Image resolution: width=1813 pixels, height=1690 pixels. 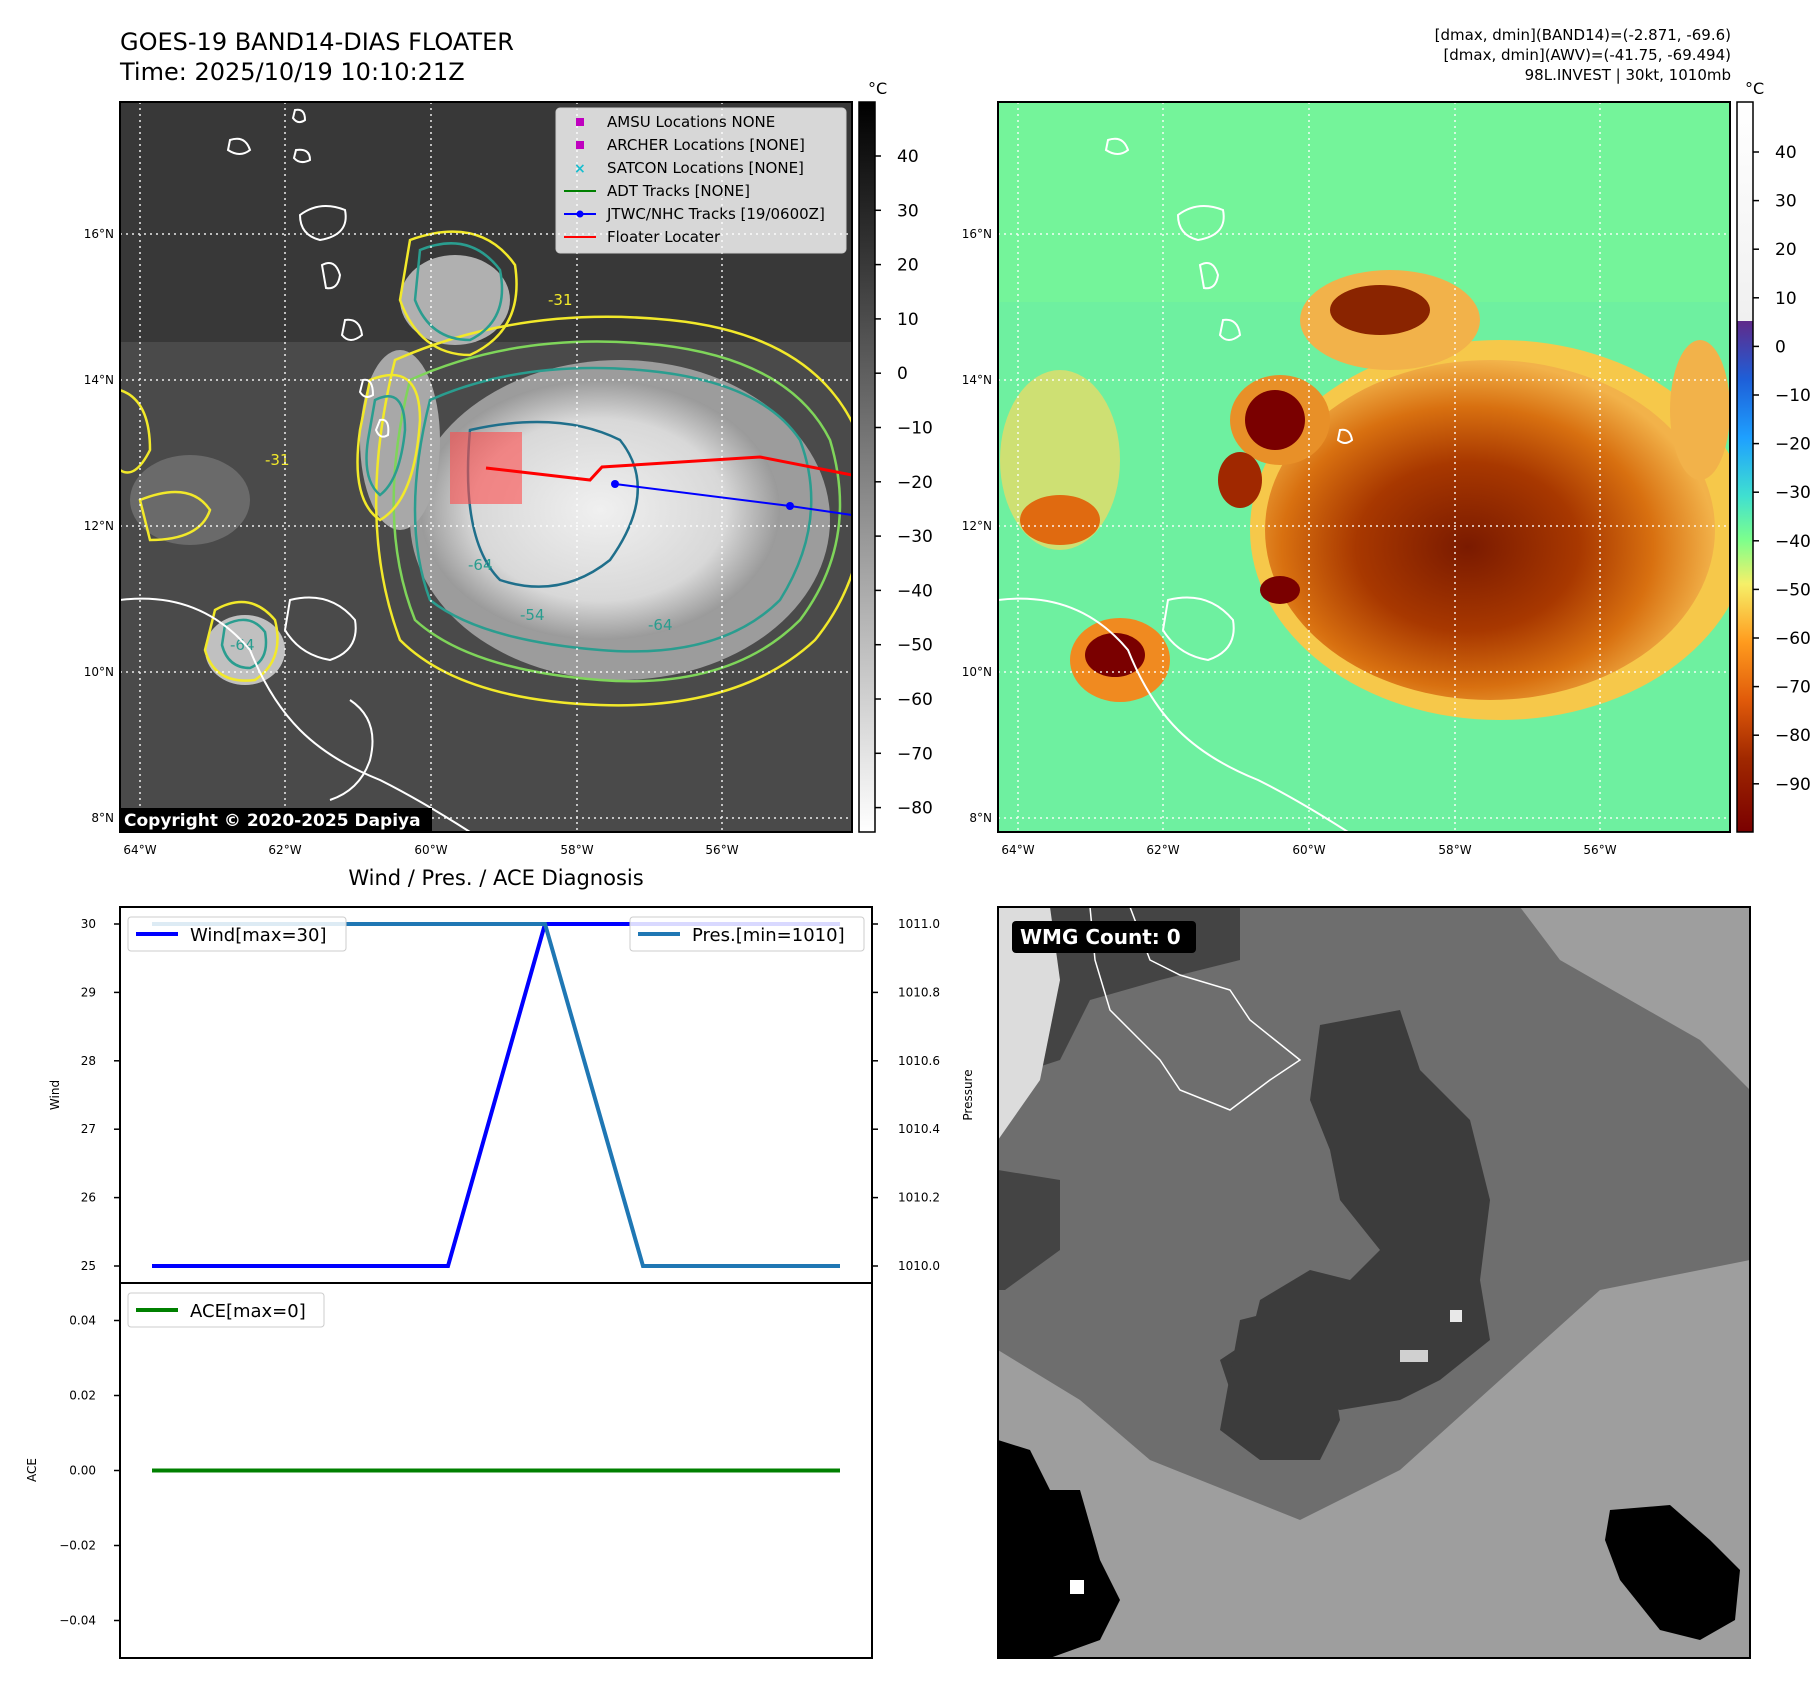 I want to click on copyright-badge, so click(x=276, y=820).